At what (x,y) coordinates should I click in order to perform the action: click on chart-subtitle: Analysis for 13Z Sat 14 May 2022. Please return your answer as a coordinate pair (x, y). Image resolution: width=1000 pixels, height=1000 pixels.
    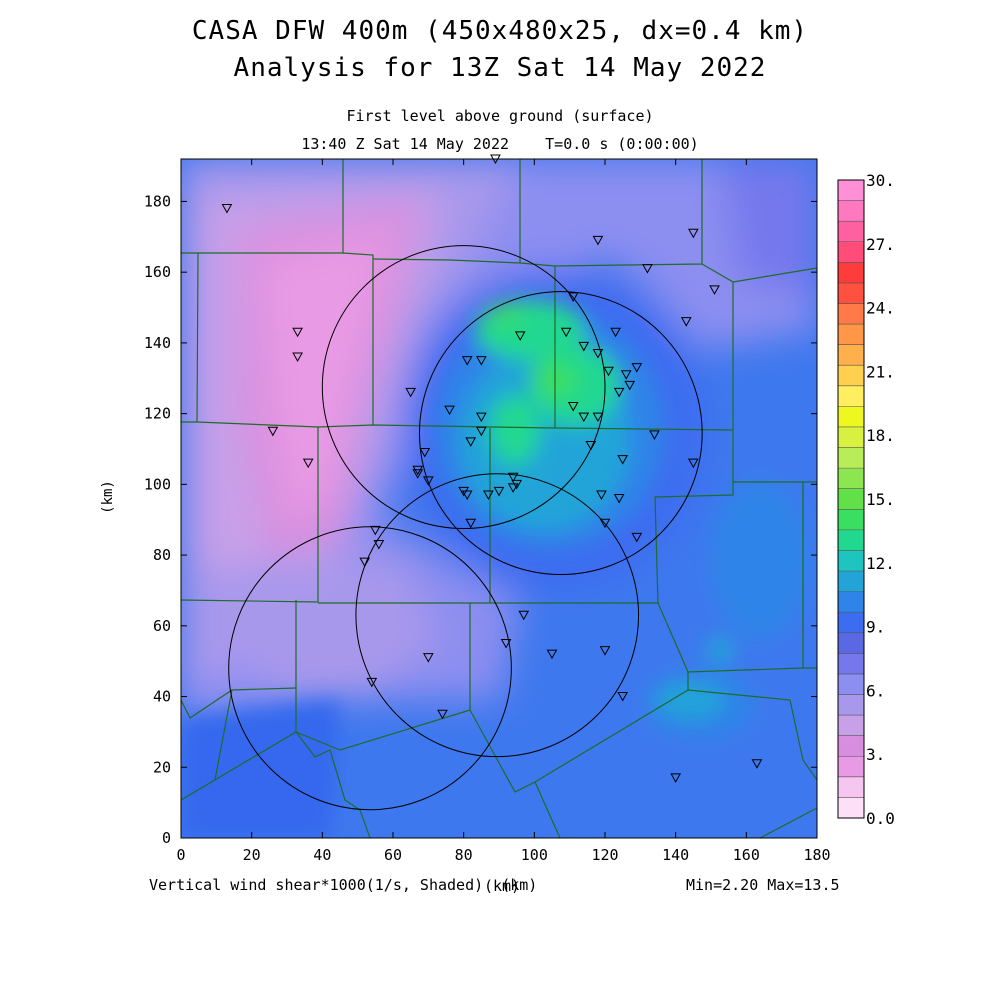
    Looking at the image, I should click on (500, 68).